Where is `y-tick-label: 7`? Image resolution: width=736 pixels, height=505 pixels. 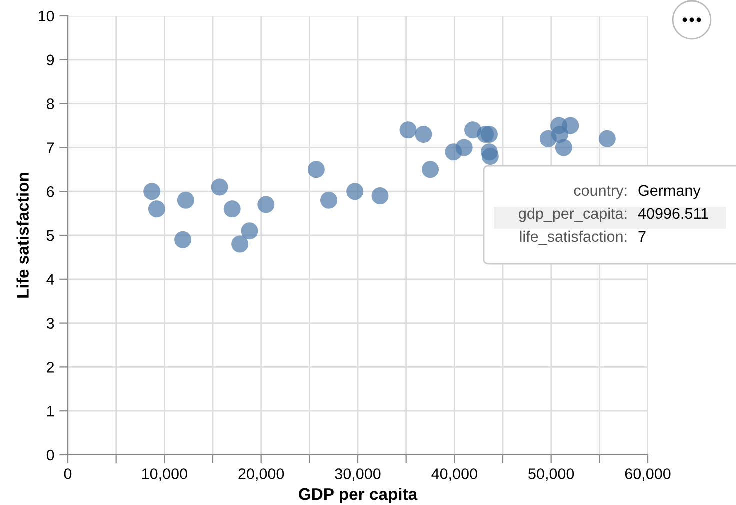
y-tick-label: 7 is located at coordinates (50, 148).